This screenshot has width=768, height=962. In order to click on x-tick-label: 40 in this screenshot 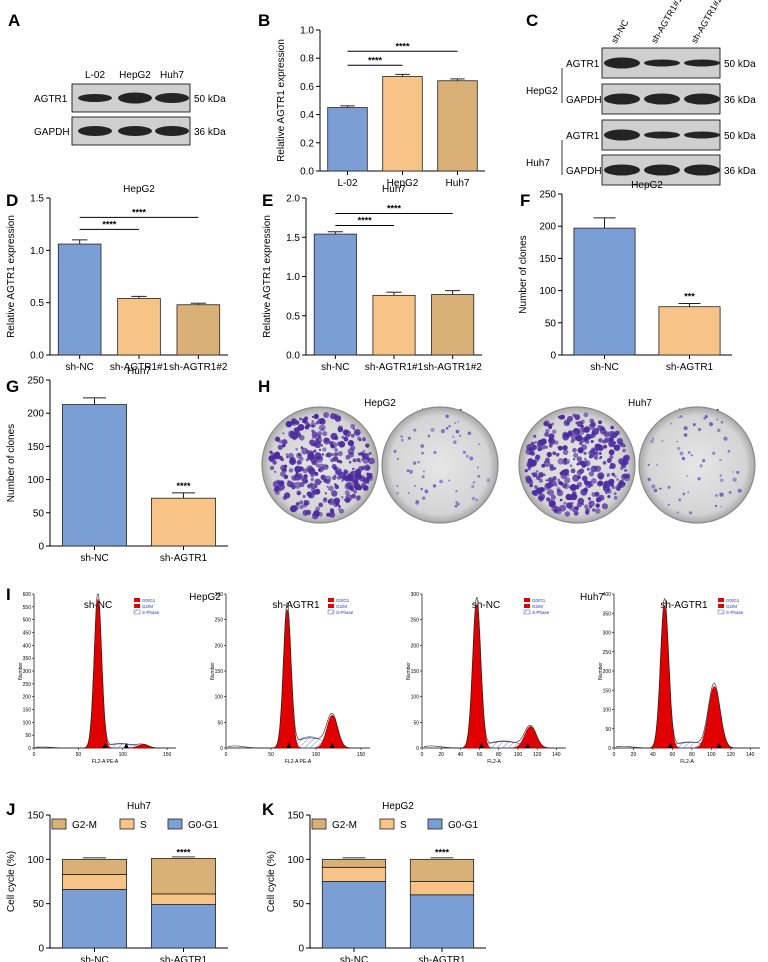, I will do `click(461, 755)`.